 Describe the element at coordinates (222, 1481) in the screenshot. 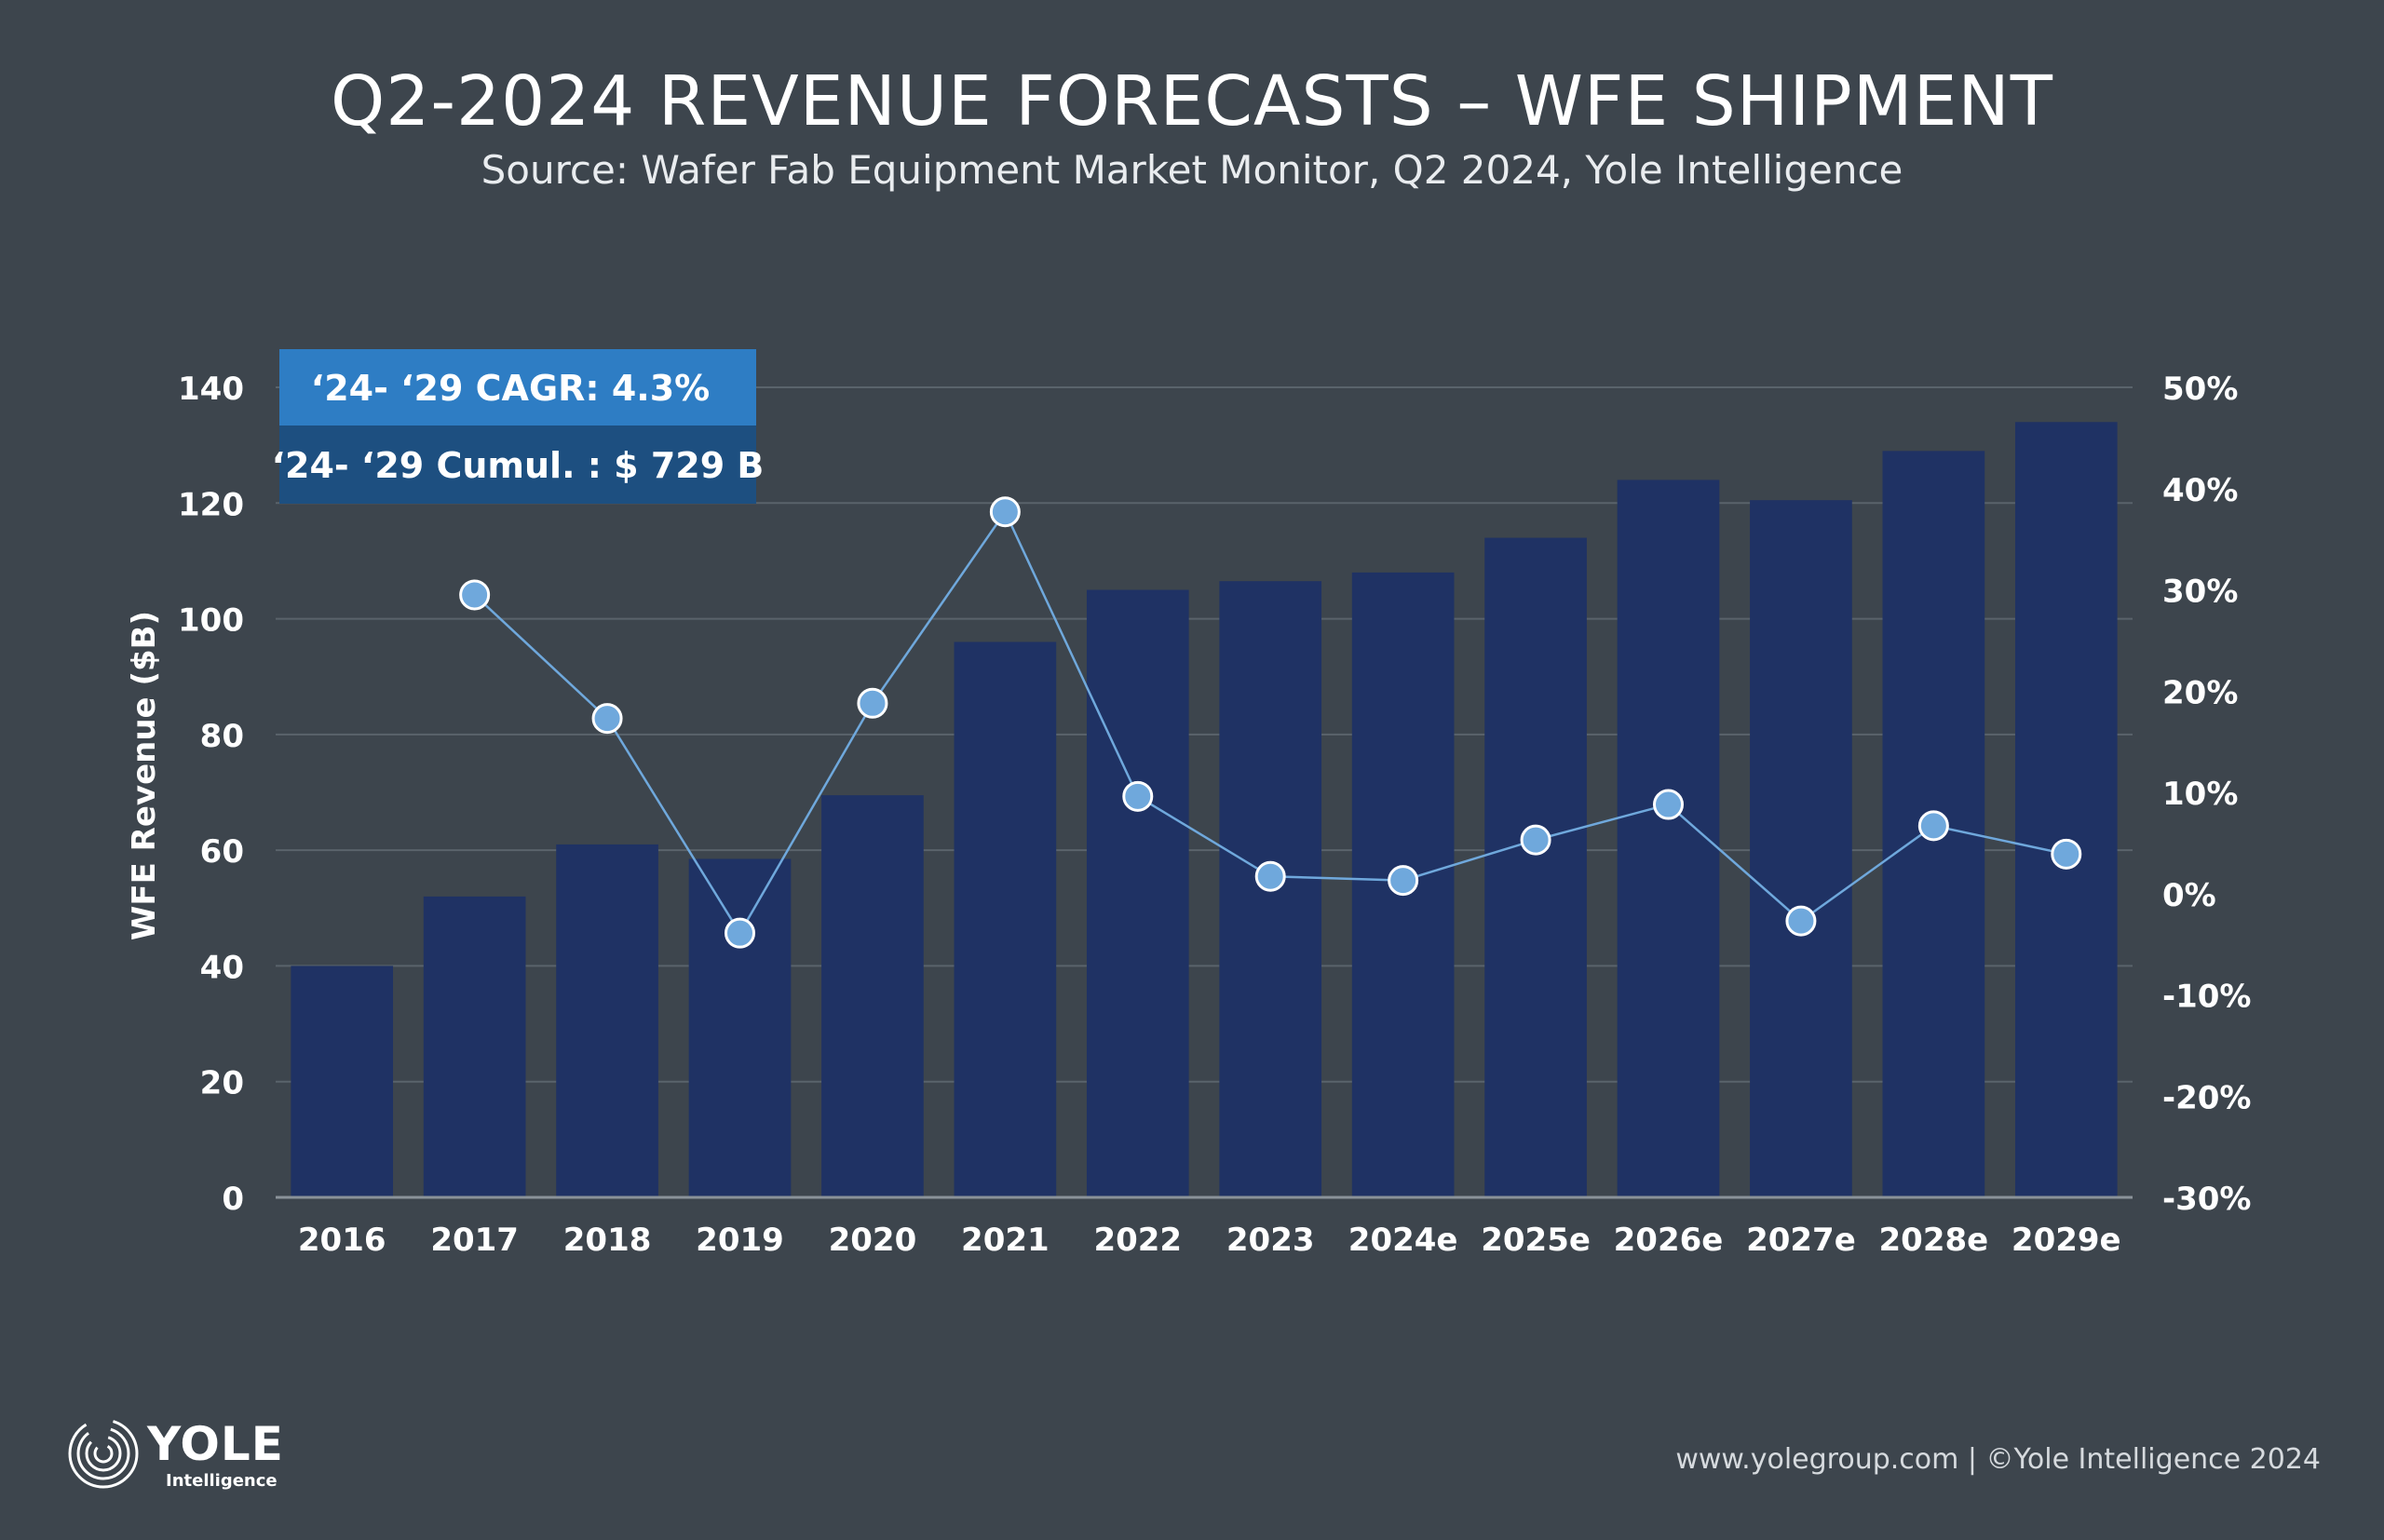

I see `logo-subtitle: Intelligence` at that location.